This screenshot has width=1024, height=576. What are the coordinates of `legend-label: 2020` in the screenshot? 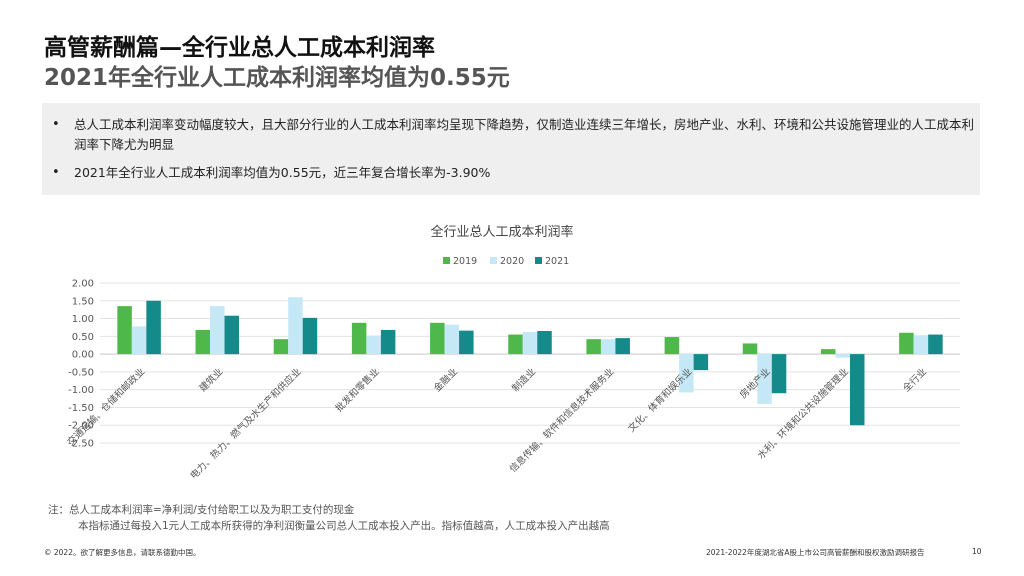 It's located at (512, 261).